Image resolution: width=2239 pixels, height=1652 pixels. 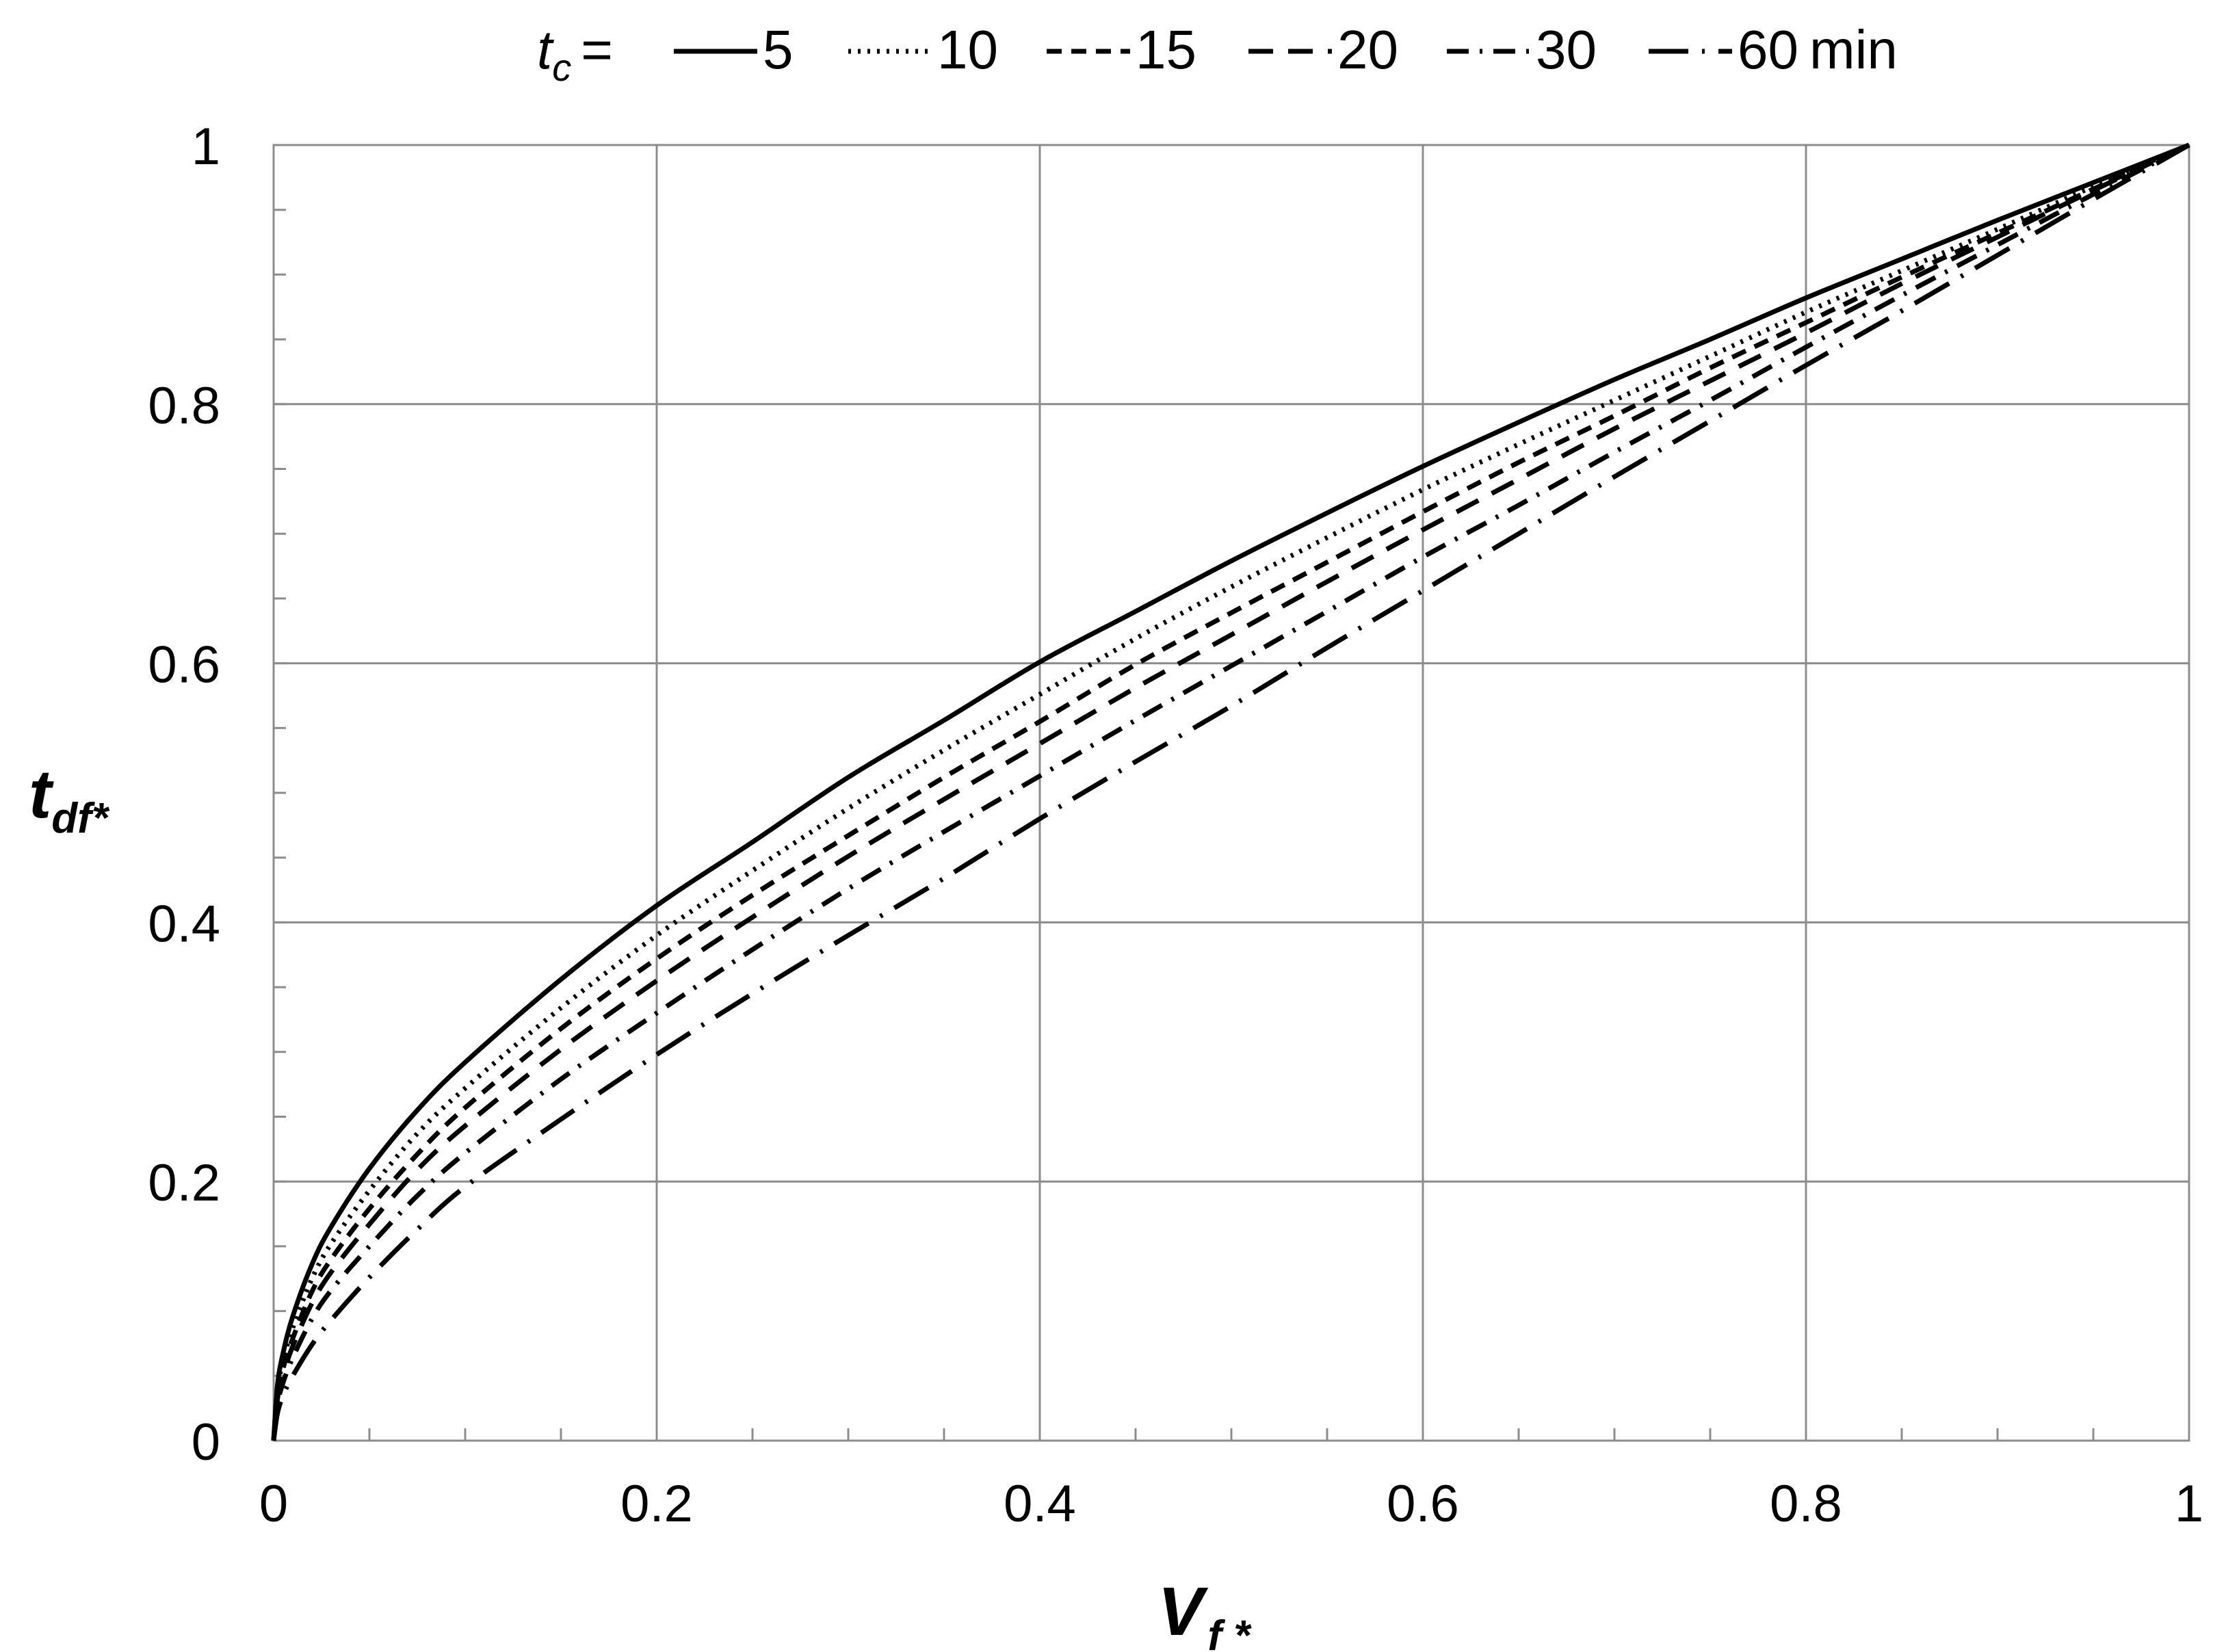 I want to click on legend: tc = 5 10 15 20 30 60 min, so click(x=1217, y=54).